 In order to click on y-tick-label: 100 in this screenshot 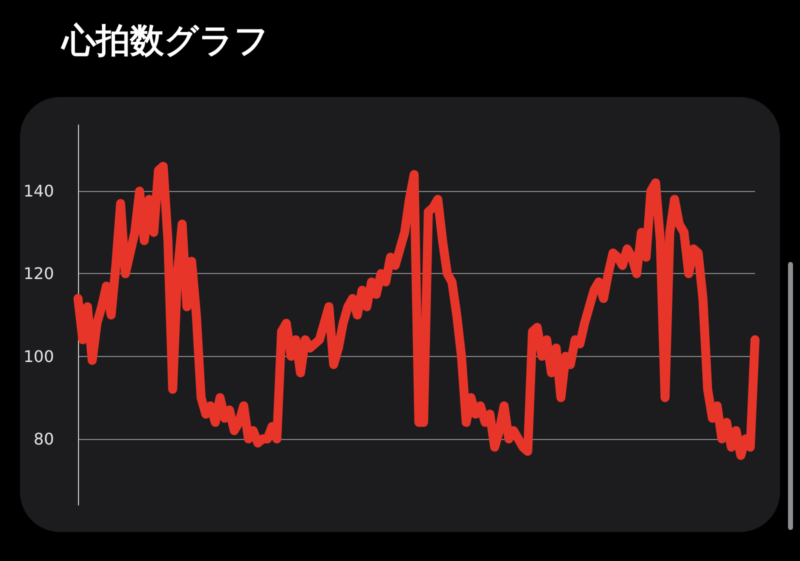, I will do `click(38, 356)`.